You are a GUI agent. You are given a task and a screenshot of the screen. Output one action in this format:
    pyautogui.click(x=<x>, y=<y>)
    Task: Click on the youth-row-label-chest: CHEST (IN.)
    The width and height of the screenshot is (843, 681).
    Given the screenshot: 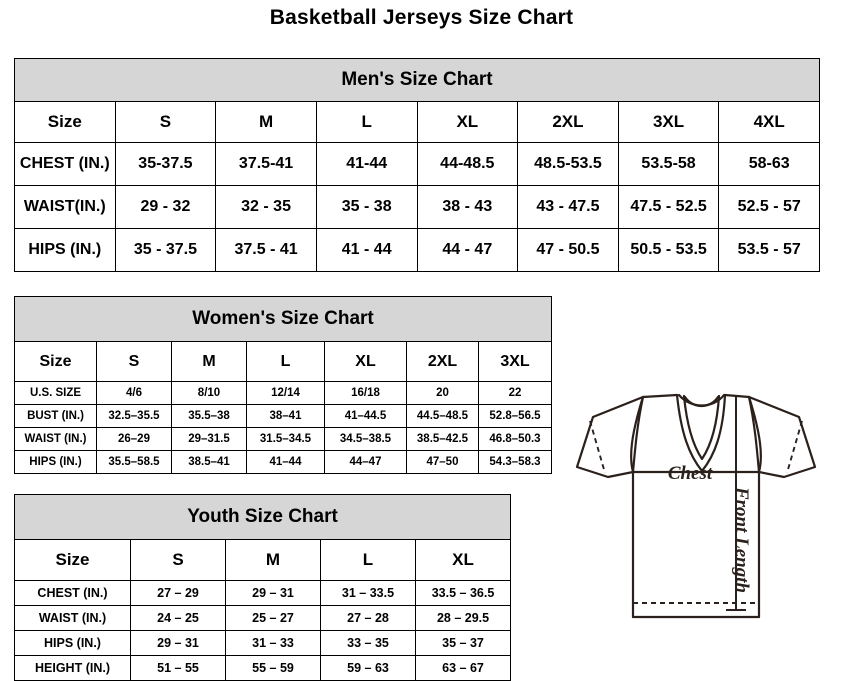 What is the action you would take?
    pyautogui.click(x=72, y=593)
    